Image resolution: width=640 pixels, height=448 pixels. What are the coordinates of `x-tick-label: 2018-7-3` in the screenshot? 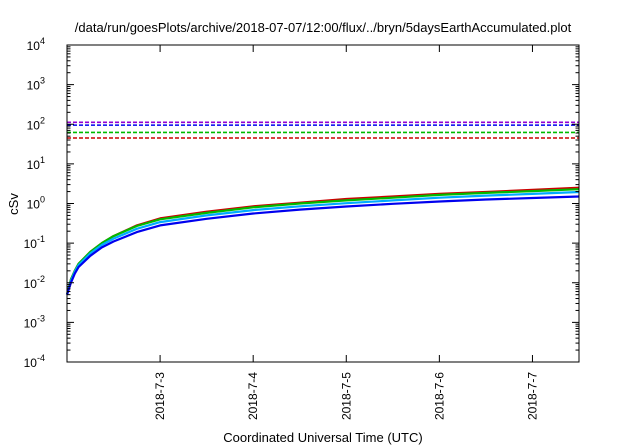 It's located at (160, 396).